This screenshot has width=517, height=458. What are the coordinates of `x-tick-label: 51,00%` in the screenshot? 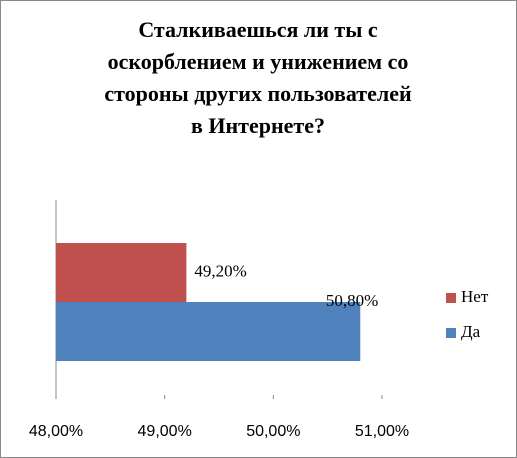 It's located at (382, 431).